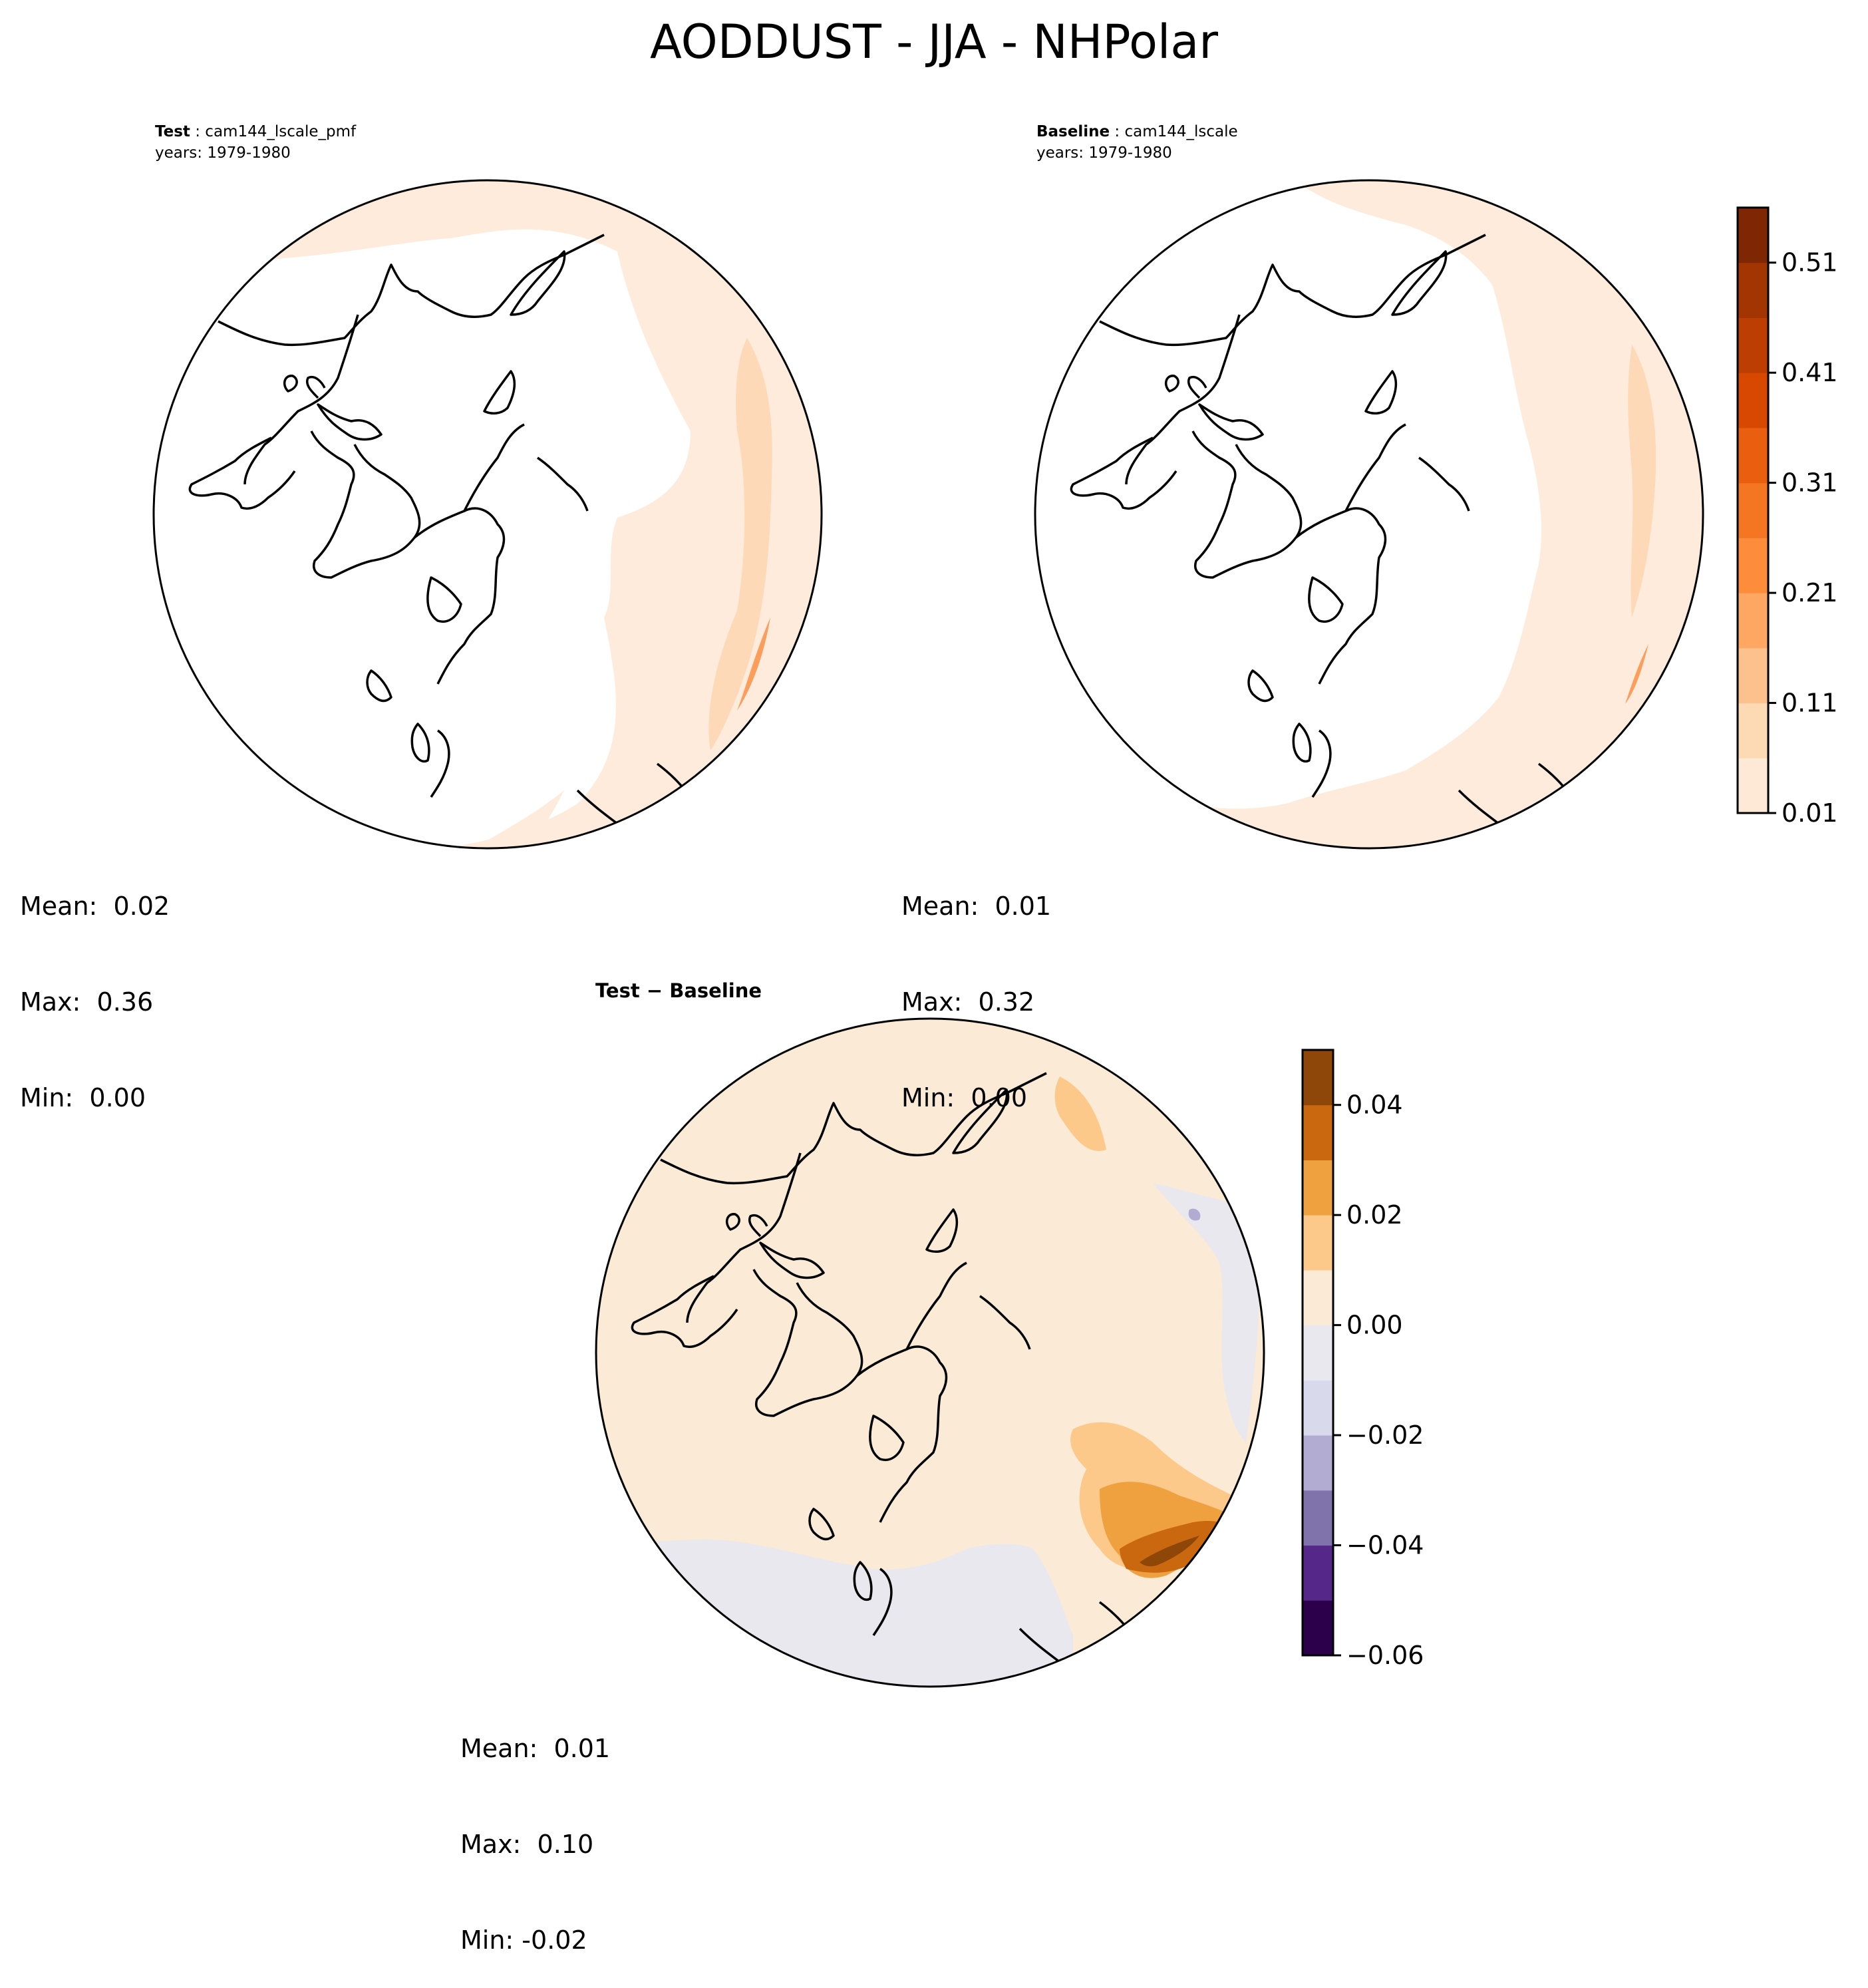 The height and width of the screenshot is (1988, 1868). I want to click on baseline-field-low, so click(1421, 514).